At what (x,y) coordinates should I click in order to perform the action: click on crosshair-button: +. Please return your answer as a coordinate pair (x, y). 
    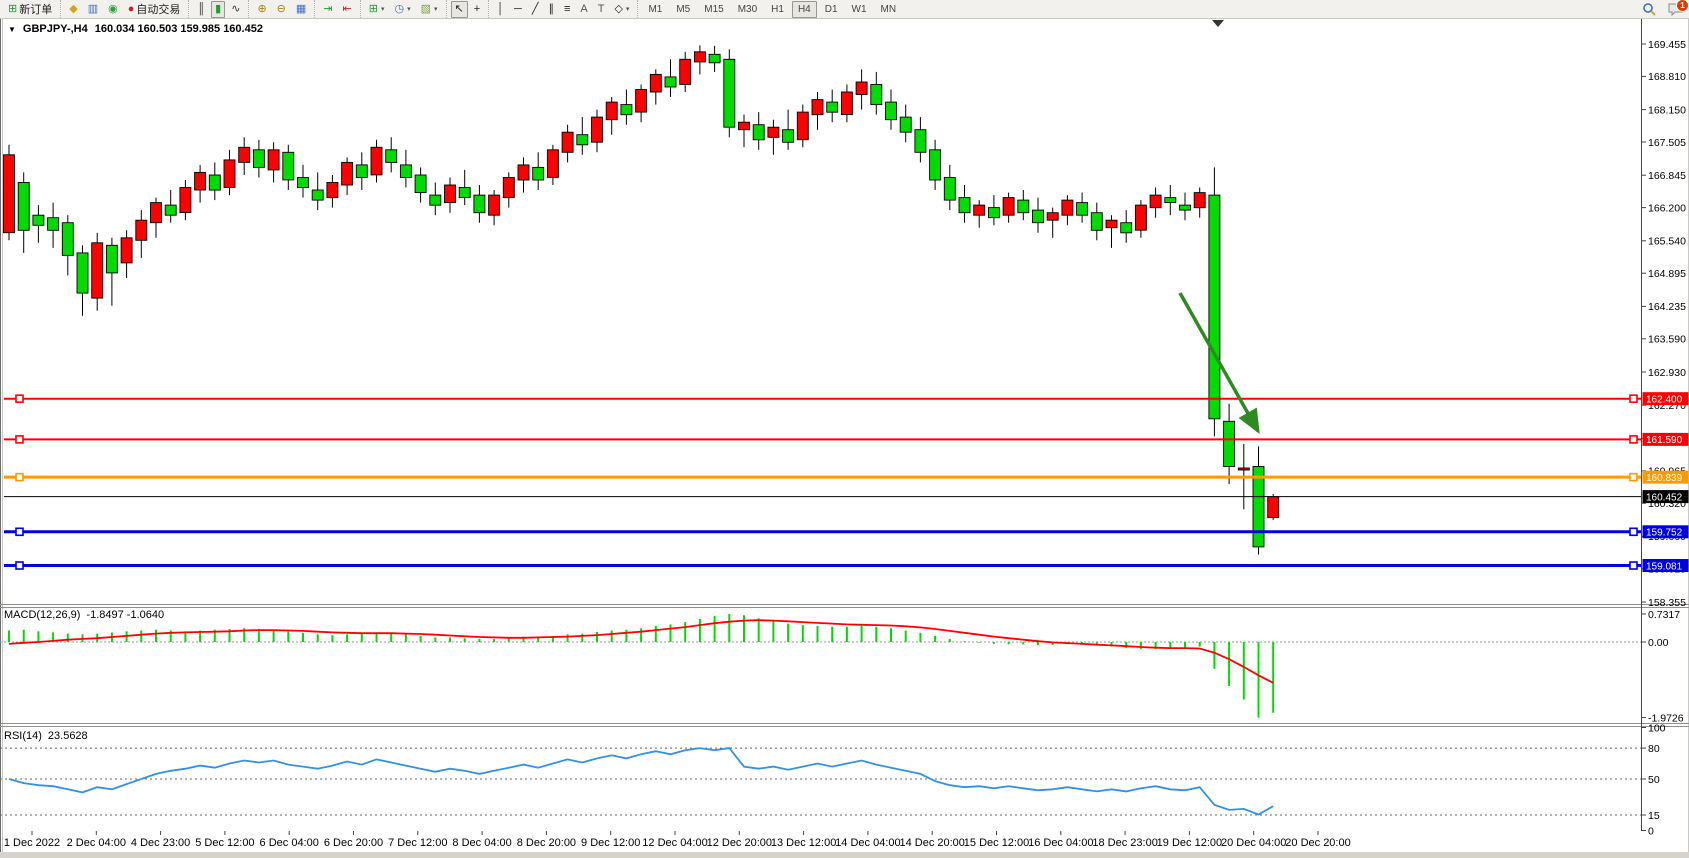
    Looking at the image, I should click on (477, 9).